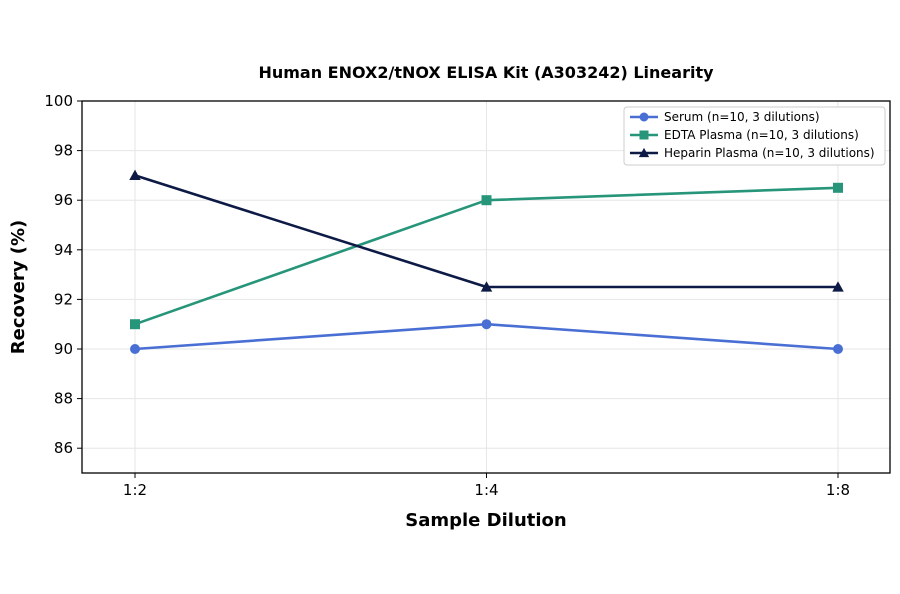 The image size is (900, 594). Describe the element at coordinates (742, 117) in the screenshot. I see `legend-label: Serum (n=10, 3 dilutions)` at that location.